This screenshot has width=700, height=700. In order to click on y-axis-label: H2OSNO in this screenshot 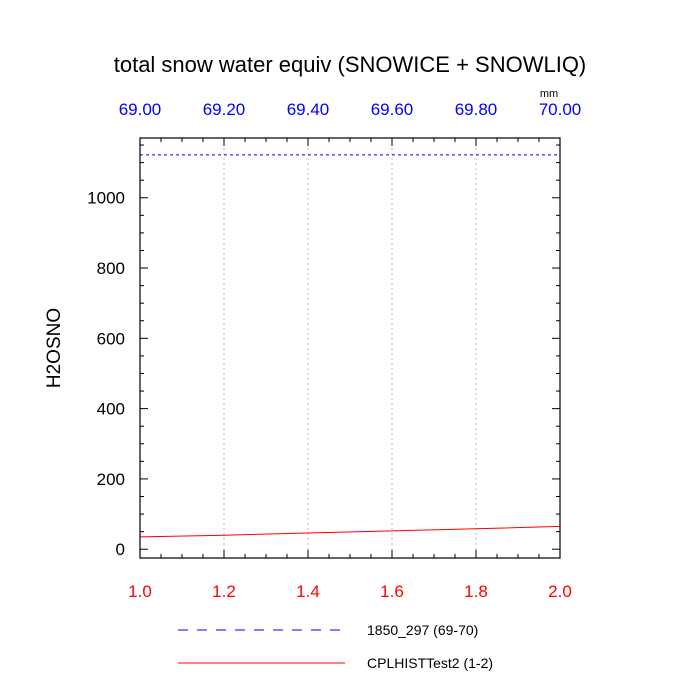, I will do `click(54, 348)`.